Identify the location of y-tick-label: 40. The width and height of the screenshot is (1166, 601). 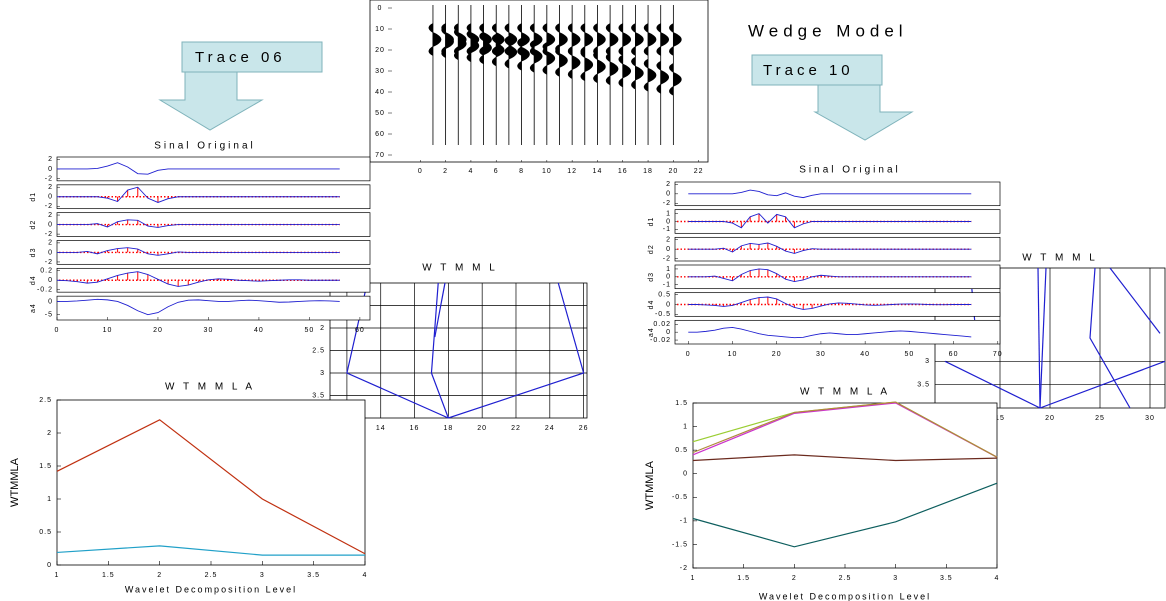
(380, 92).